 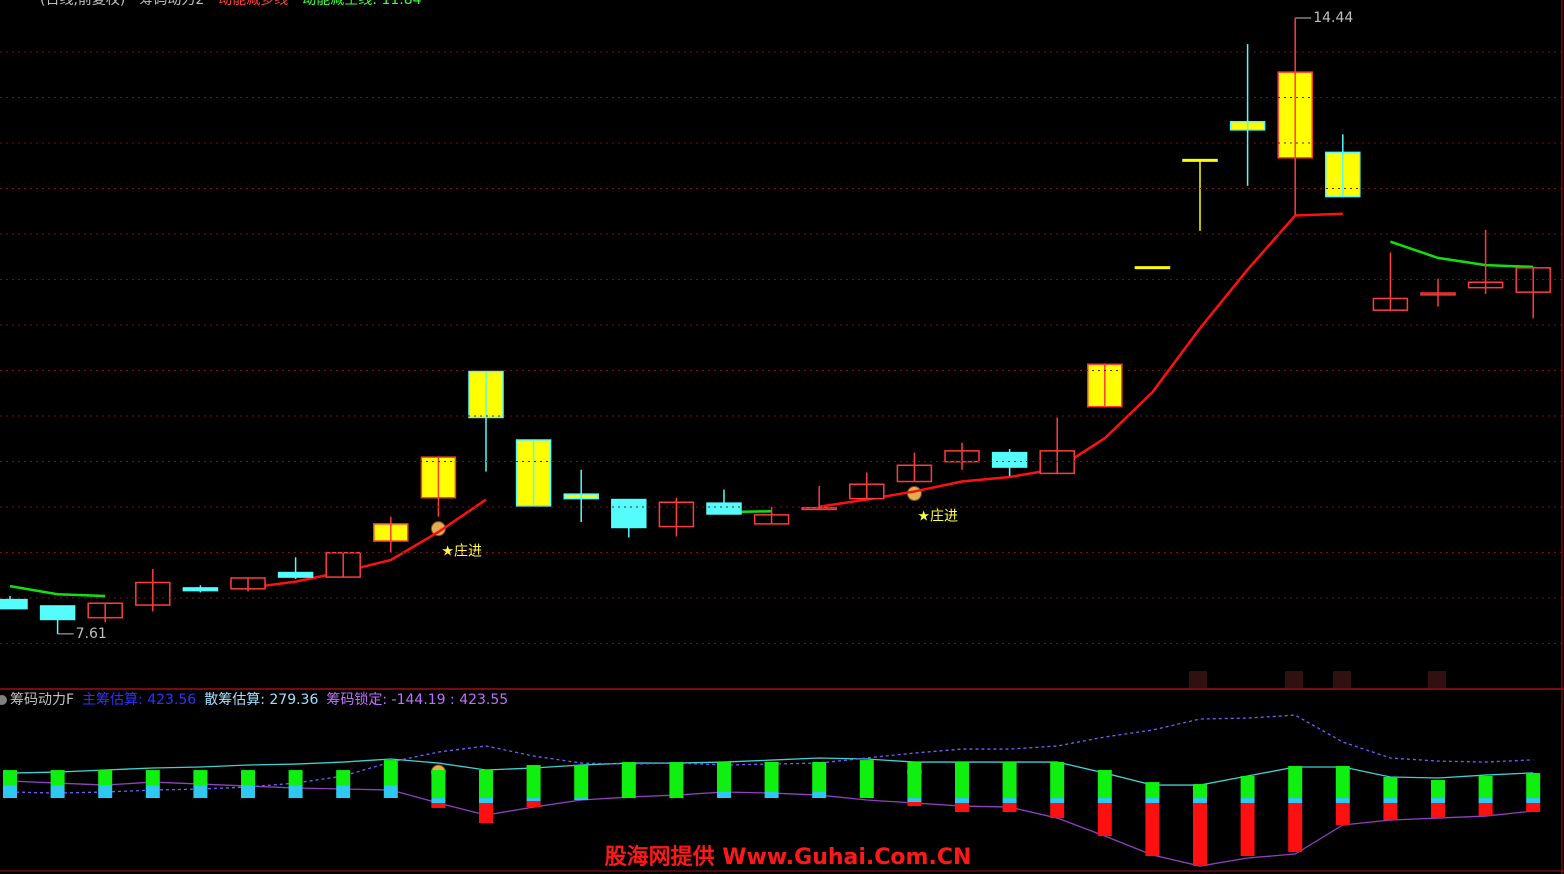 I want to click on extreme-label: 14.44, so click(x=1333, y=18).